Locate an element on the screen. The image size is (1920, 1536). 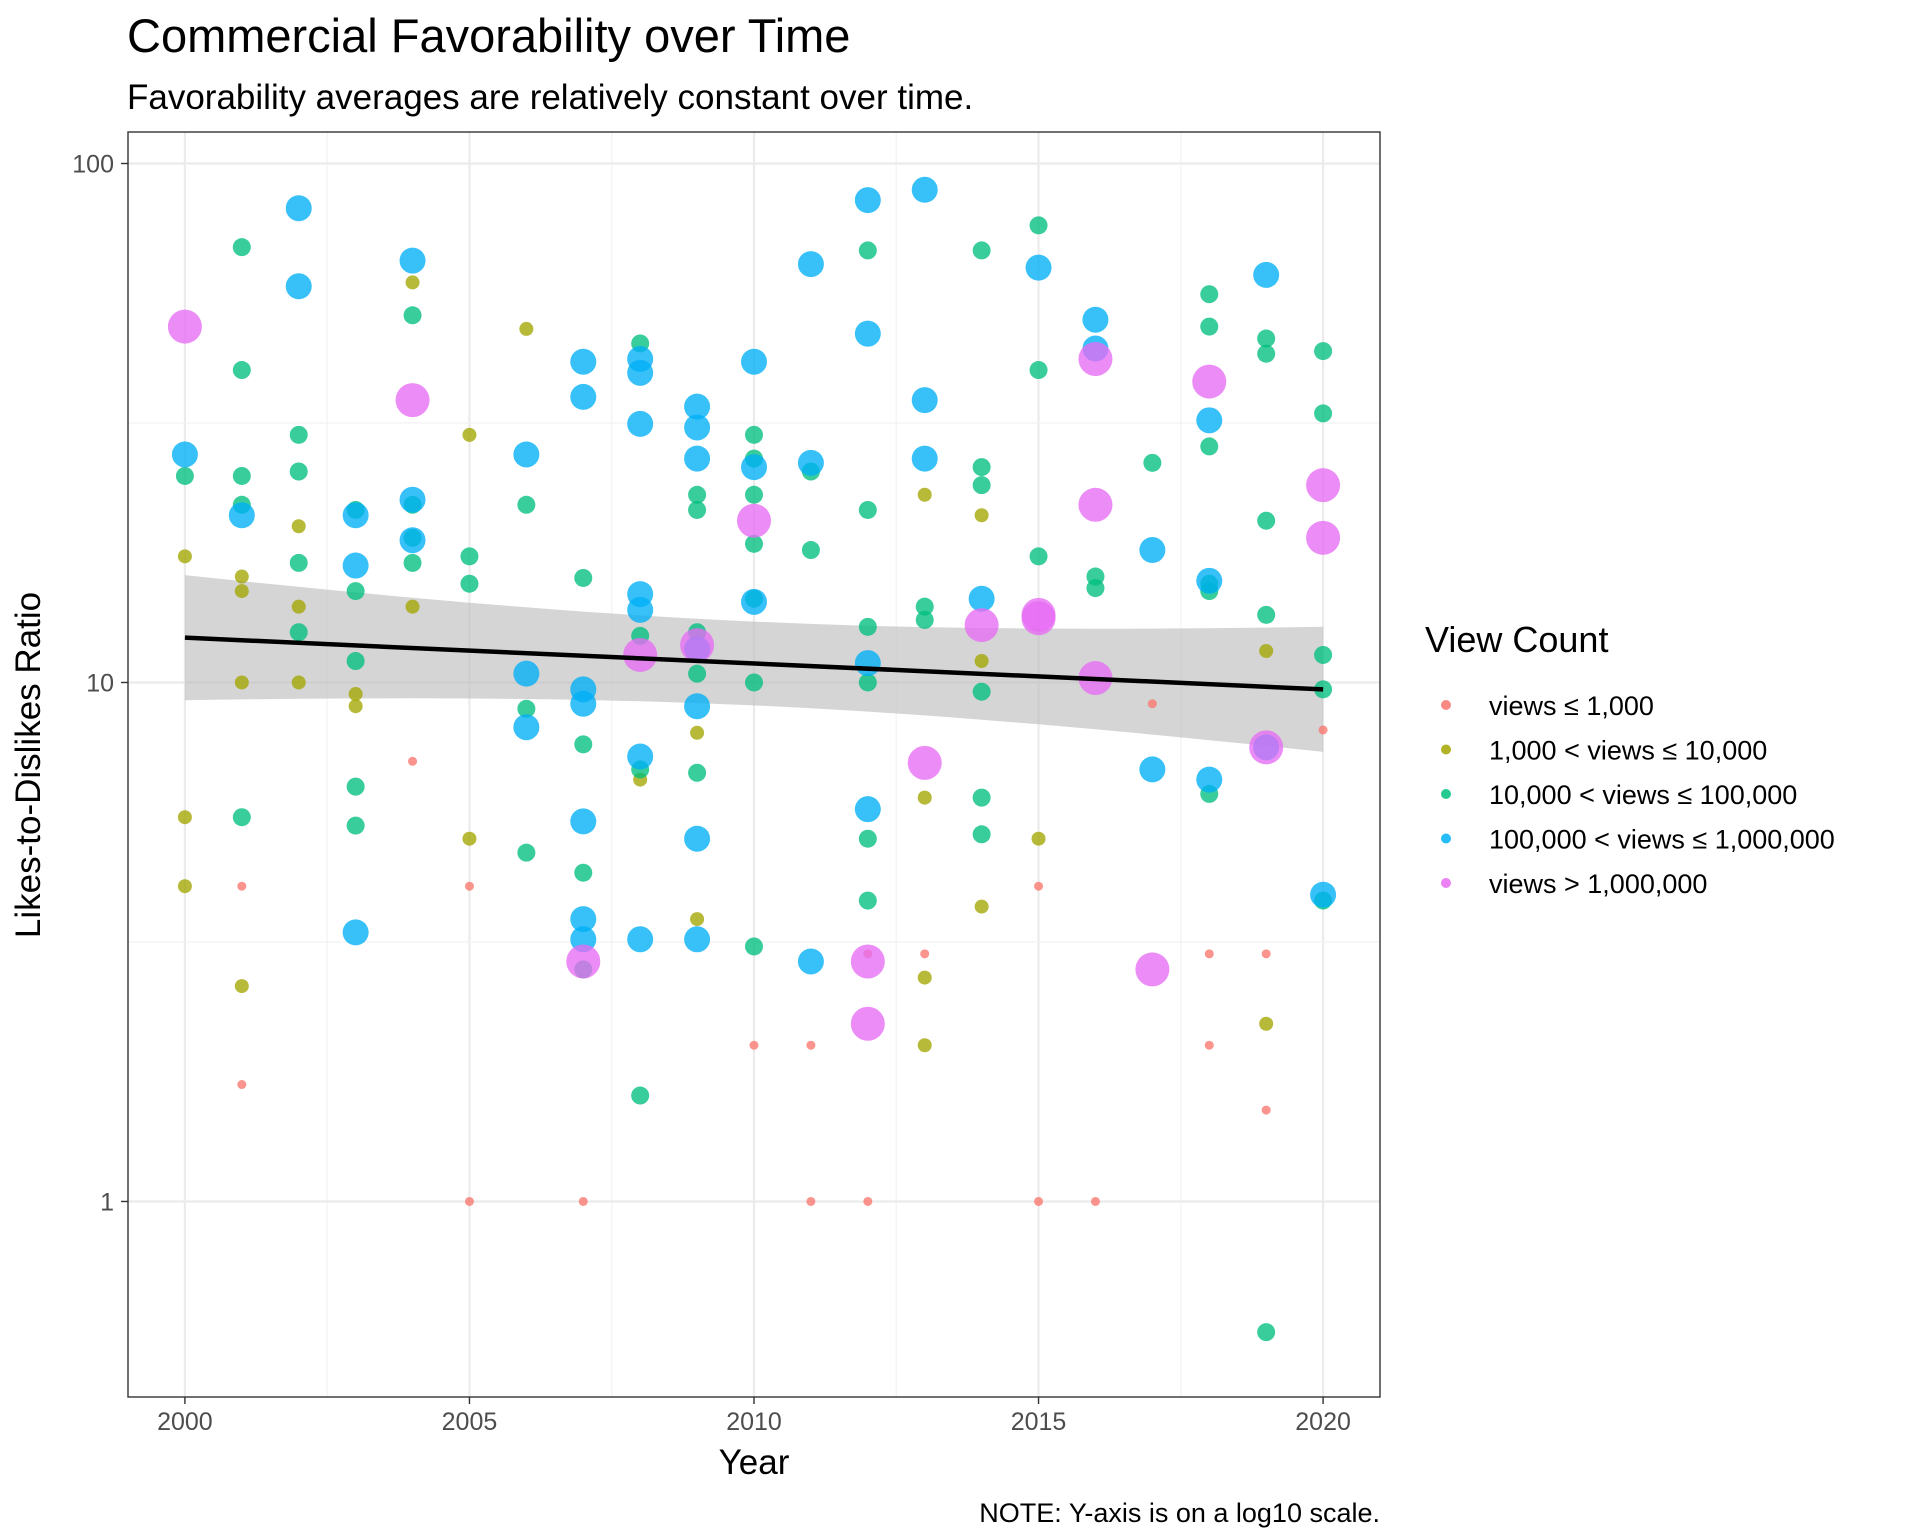
legend-label: 100,000 < views ≤ 1,000,000 is located at coordinates (1662, 840).